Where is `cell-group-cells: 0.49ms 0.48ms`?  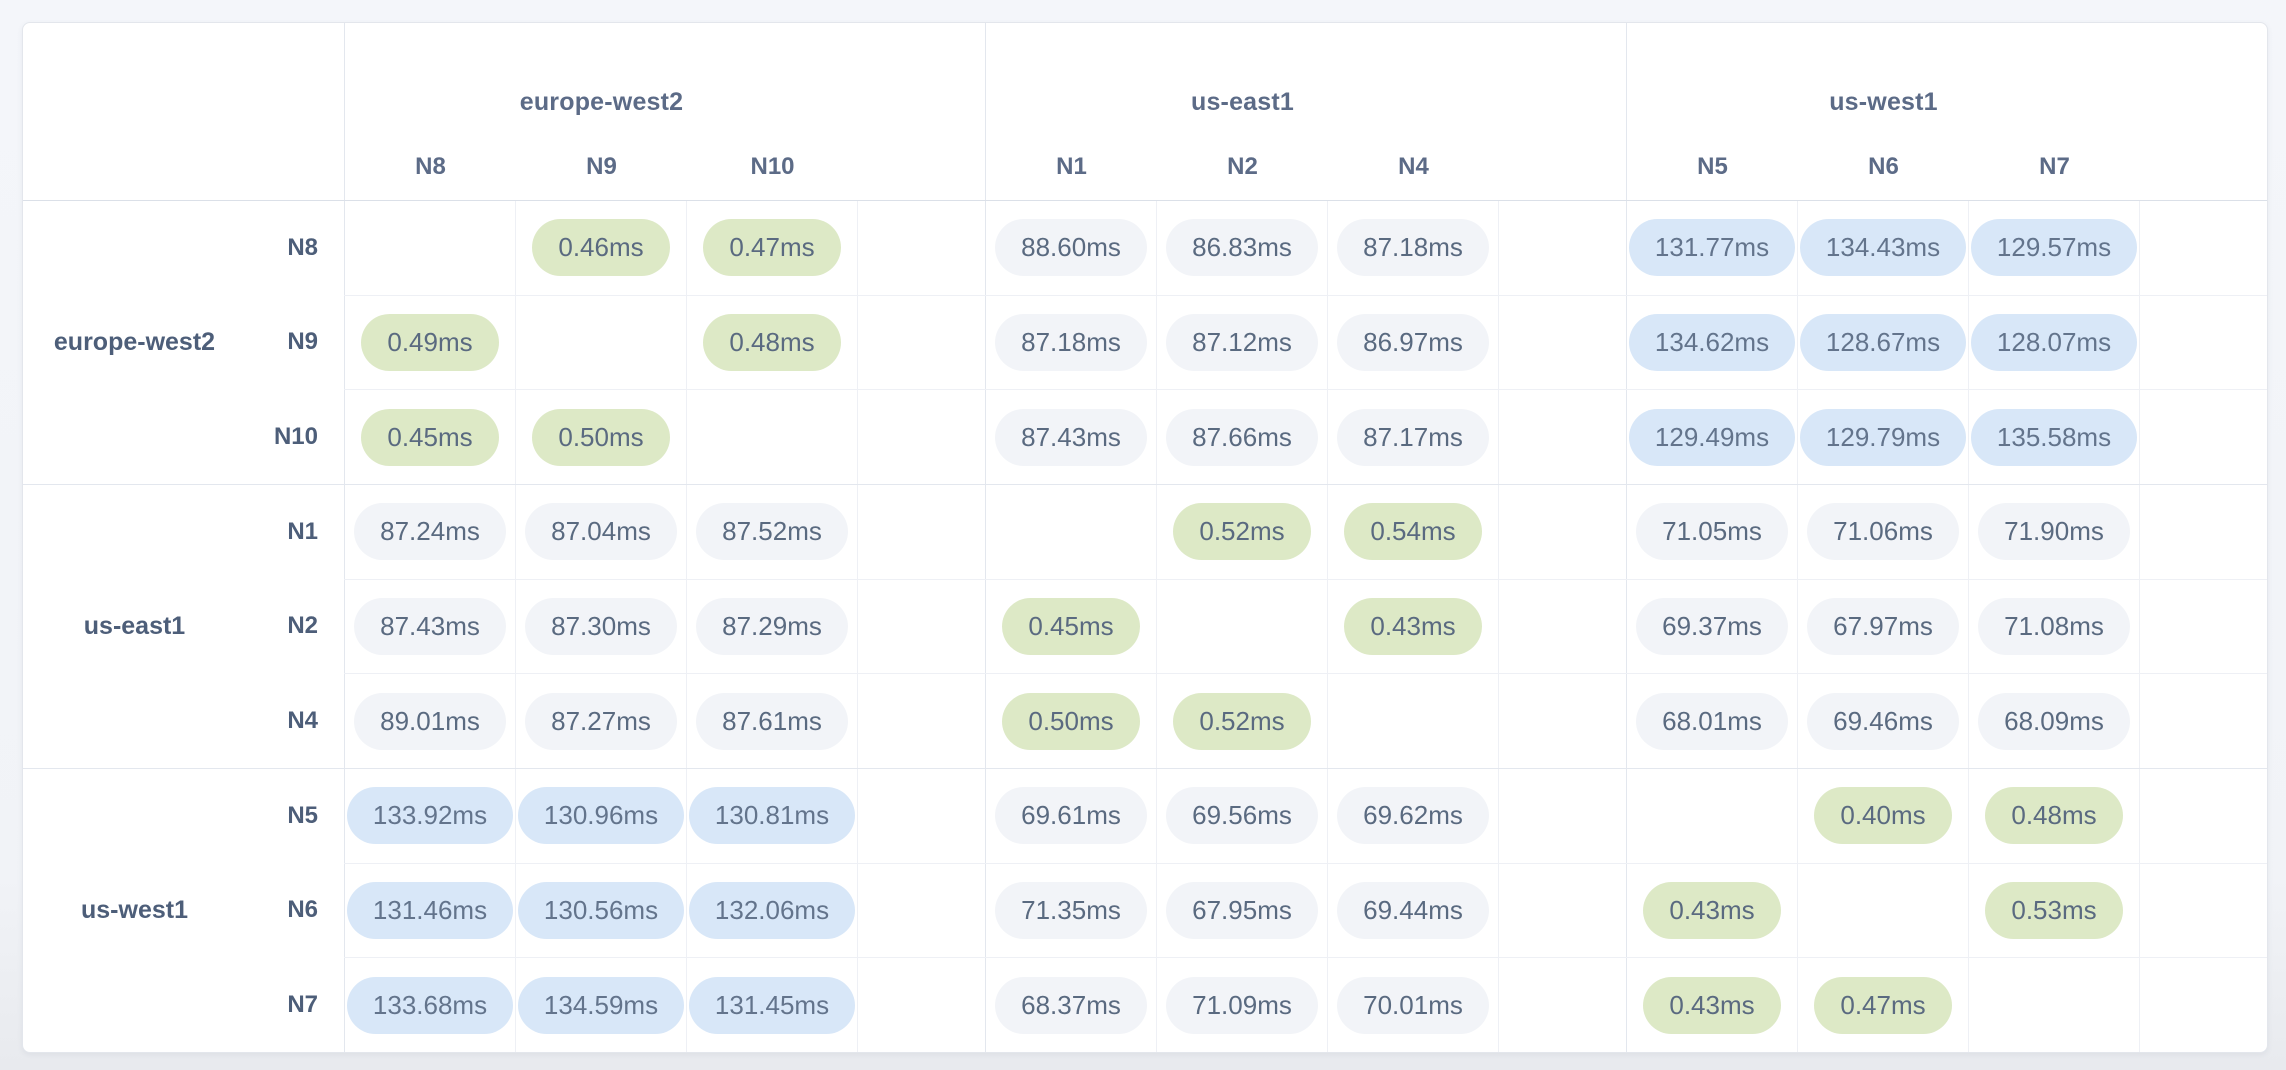 cell-group-cells: 0.49ms 0.48ms is located at coordinates (601, 342).